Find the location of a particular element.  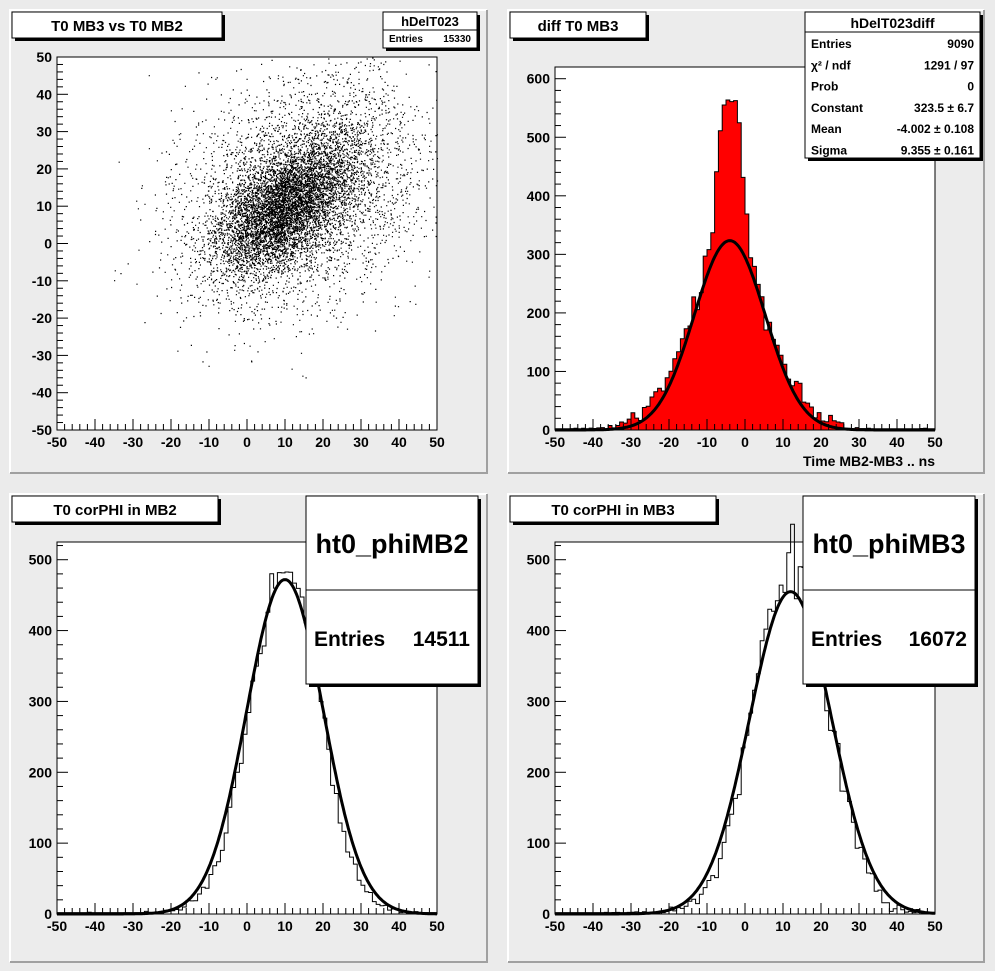

x-axis-label: Time MB2-MB3 .. ns is located at coordinates (869, 461).